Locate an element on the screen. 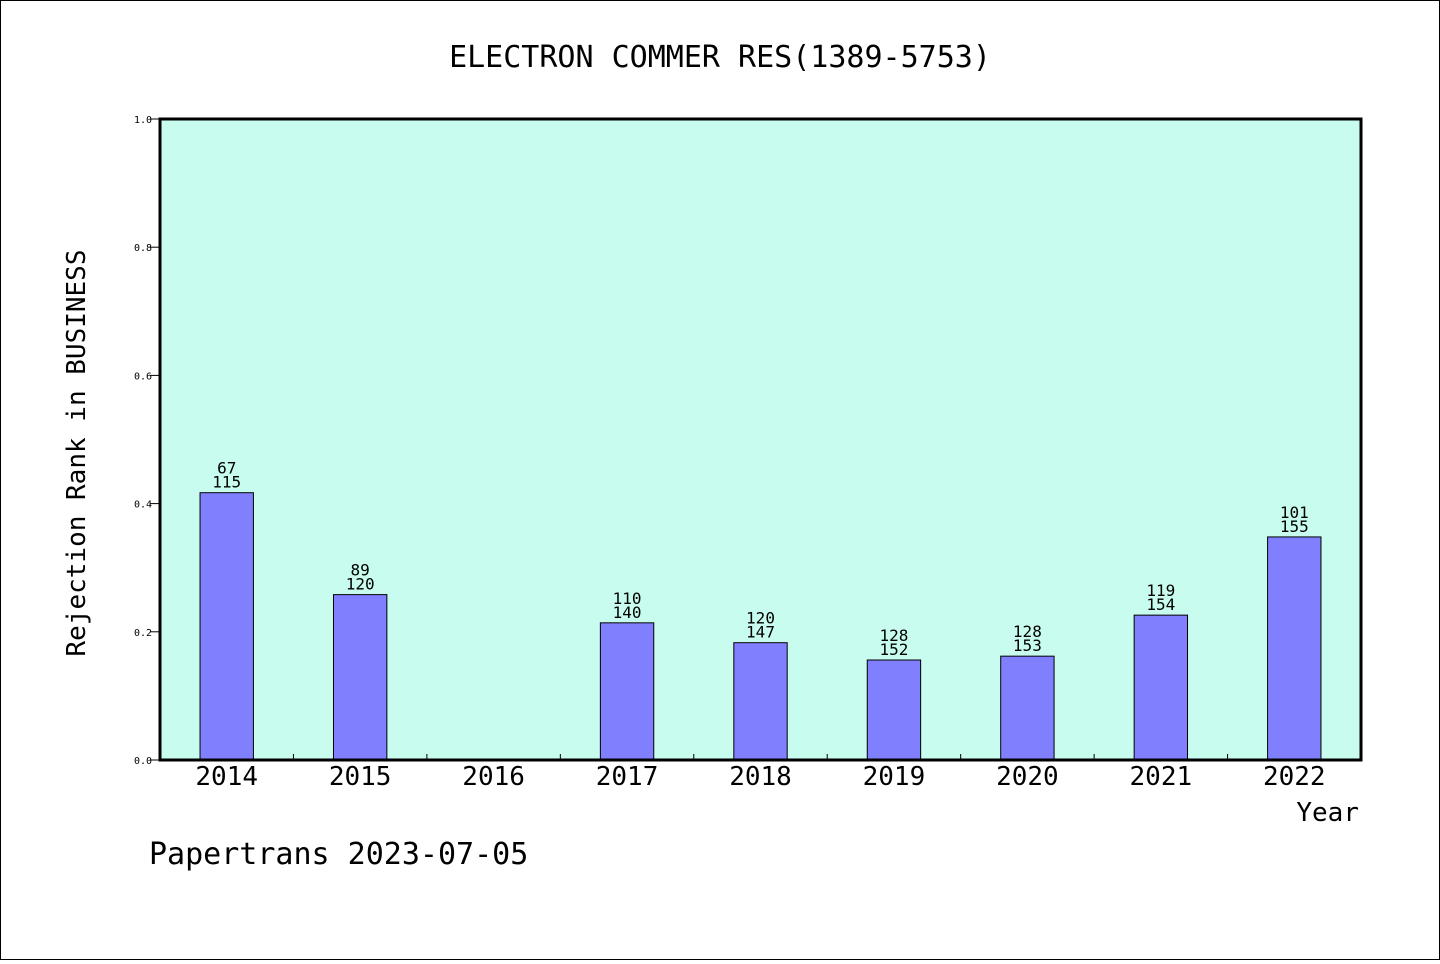 The height and width of the screenshot is (964, 1440). bar-label-top: 120 is located at coordinates (760, 618).